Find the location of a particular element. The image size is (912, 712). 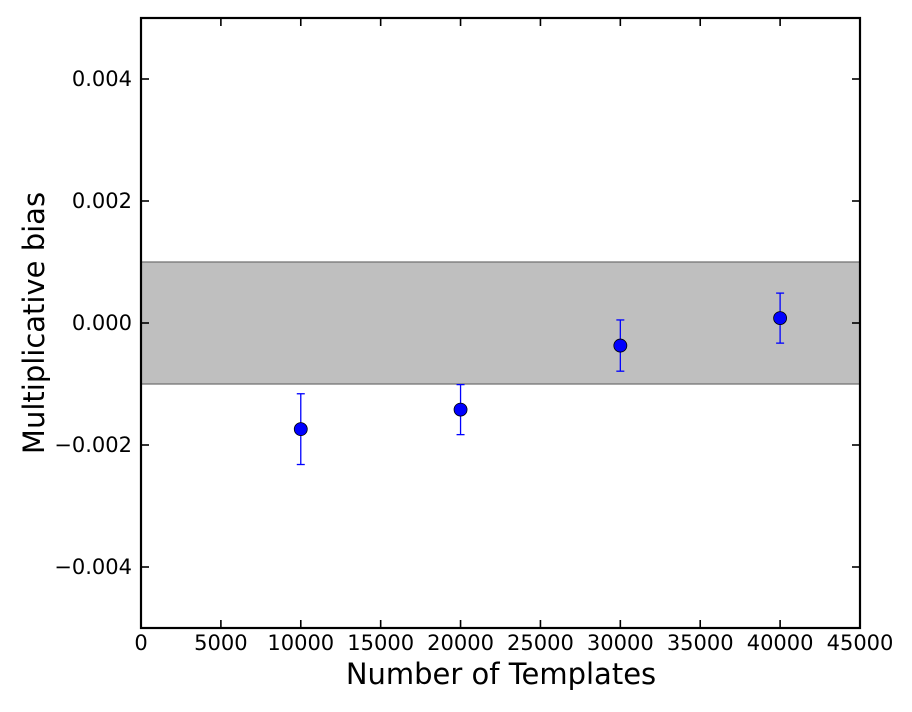

y-axis-title: Multiplicative bias is located at coordinates (34, 323).